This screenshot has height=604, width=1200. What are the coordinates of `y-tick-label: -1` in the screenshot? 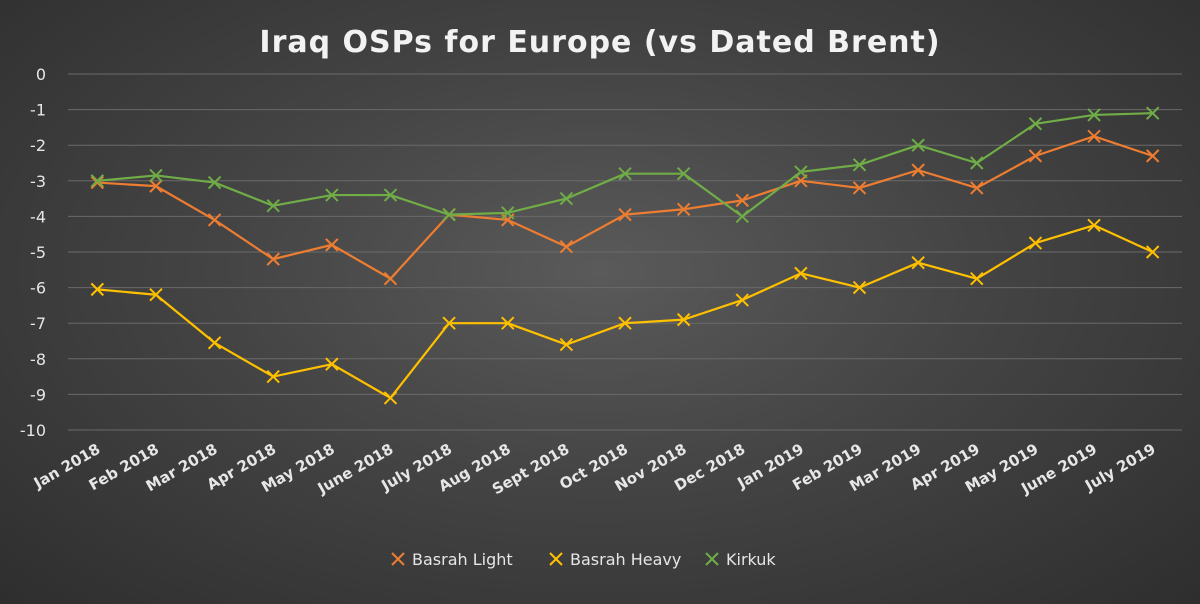 It's located at (38, 110).